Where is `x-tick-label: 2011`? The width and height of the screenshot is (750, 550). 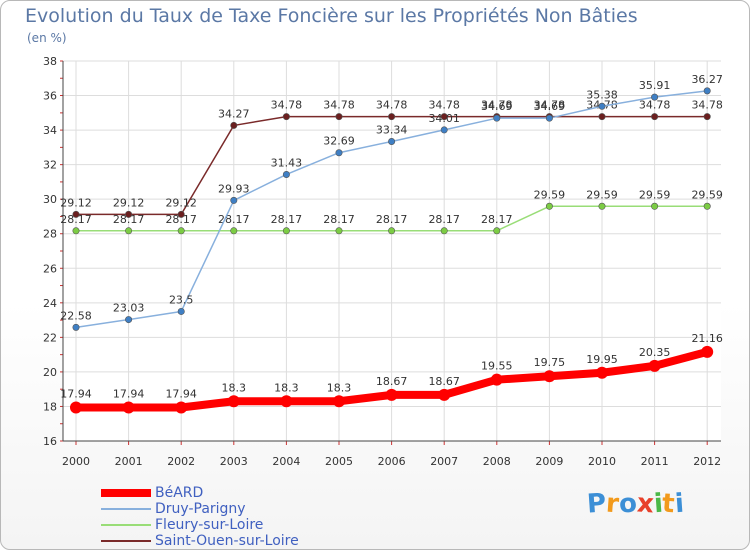 x-tick-label: 2011 is located at coordinates (655, 461).